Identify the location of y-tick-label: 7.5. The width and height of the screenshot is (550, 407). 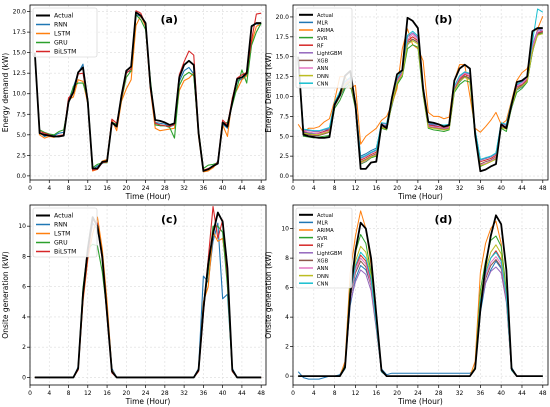
(21, 114).